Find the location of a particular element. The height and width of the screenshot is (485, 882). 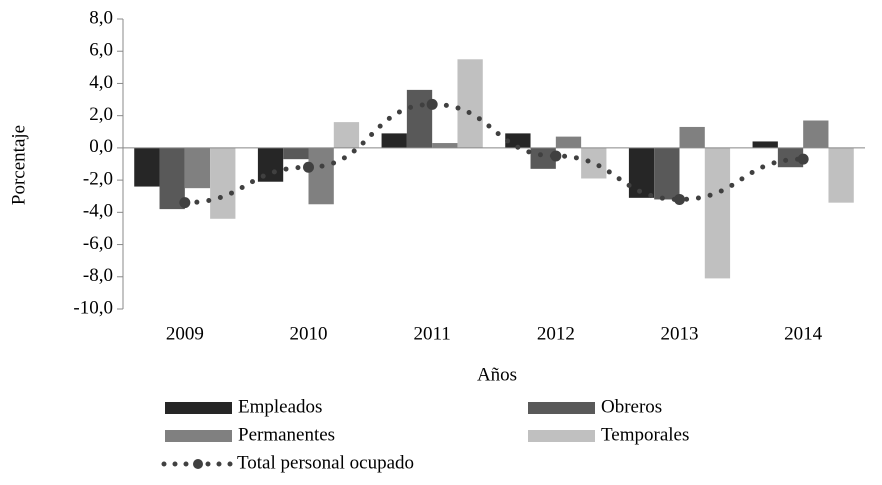

legend-label: Permanentes is located at coordinates (286, 434).